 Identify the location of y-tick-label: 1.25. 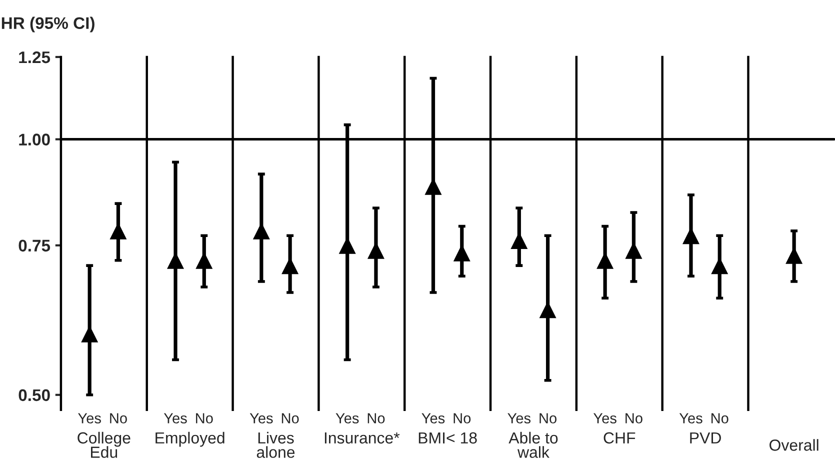
(34, 57).